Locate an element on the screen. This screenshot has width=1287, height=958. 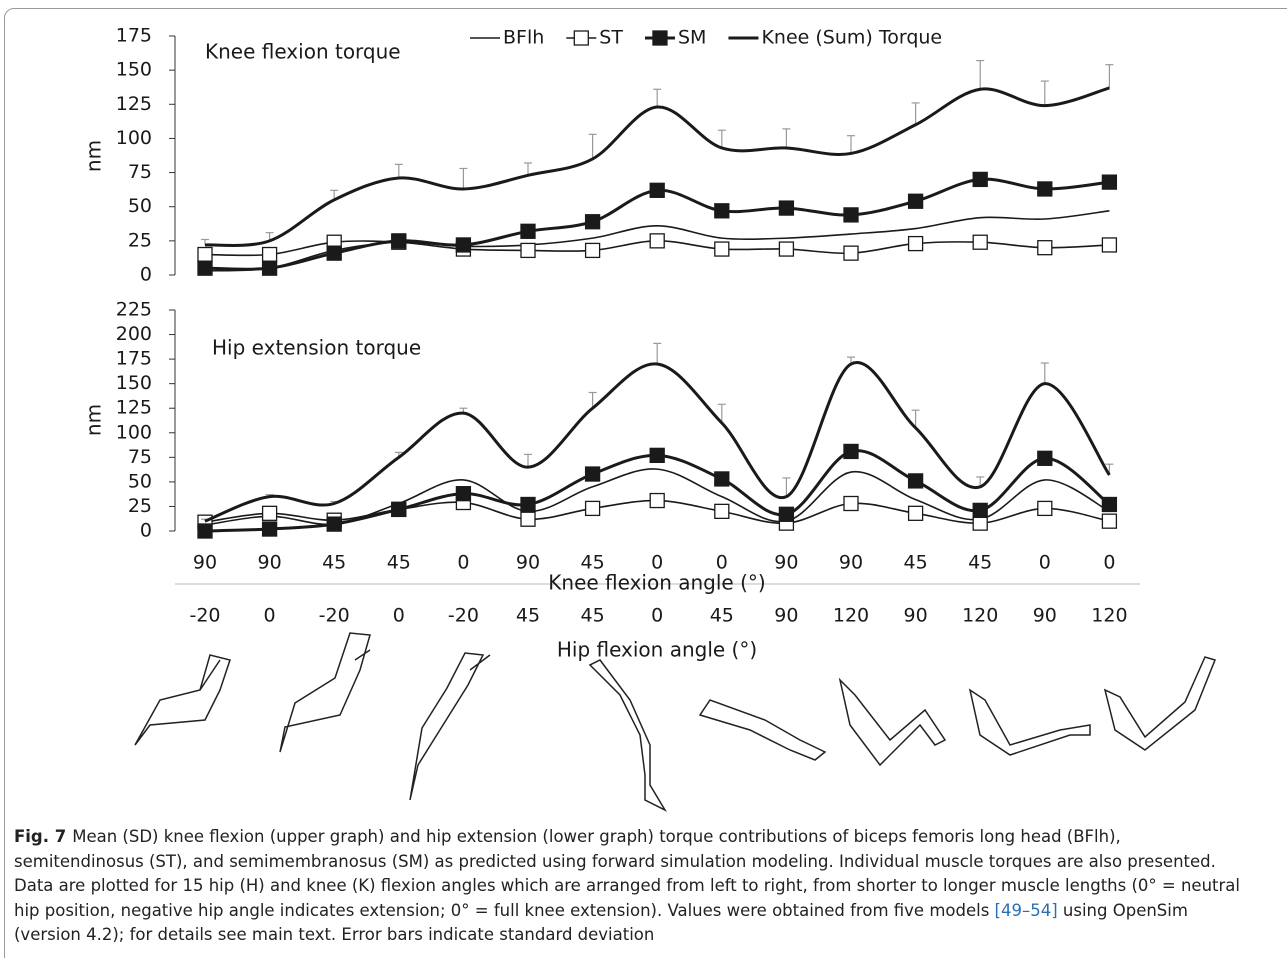
y-tick-label: 0 is located at coordinates (146, 531).